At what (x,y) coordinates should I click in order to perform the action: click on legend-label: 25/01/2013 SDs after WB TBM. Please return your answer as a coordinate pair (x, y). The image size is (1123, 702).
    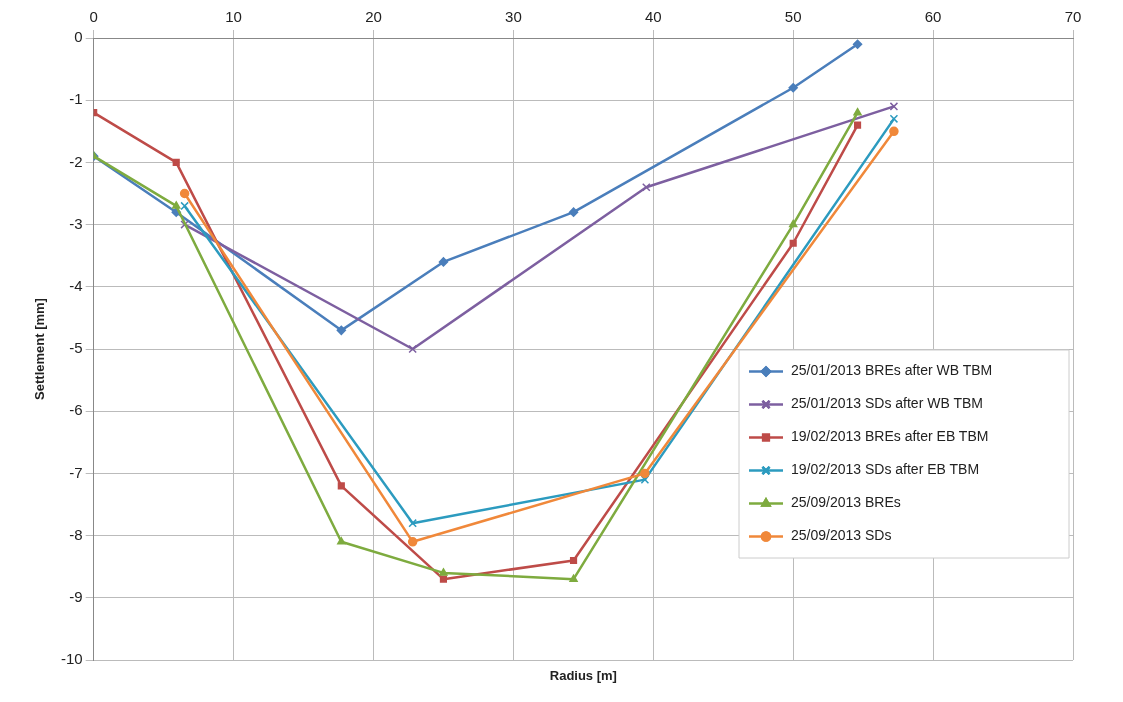
    Looking at the image, I should click on (887, 403).